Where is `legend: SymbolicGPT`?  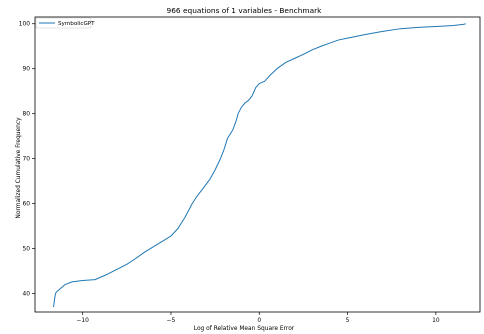
legend: SymbolicGPT is located at coordinates (65, 23).